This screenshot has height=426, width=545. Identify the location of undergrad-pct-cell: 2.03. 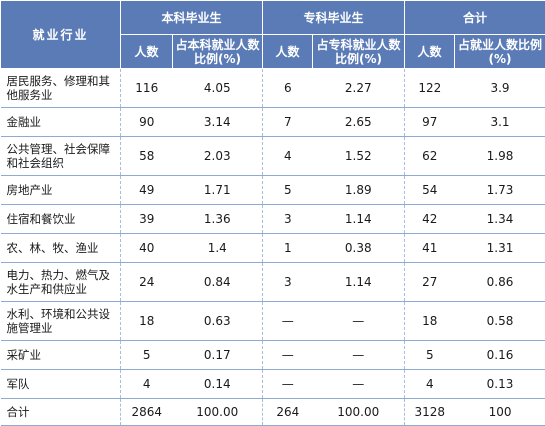
(218, 156).